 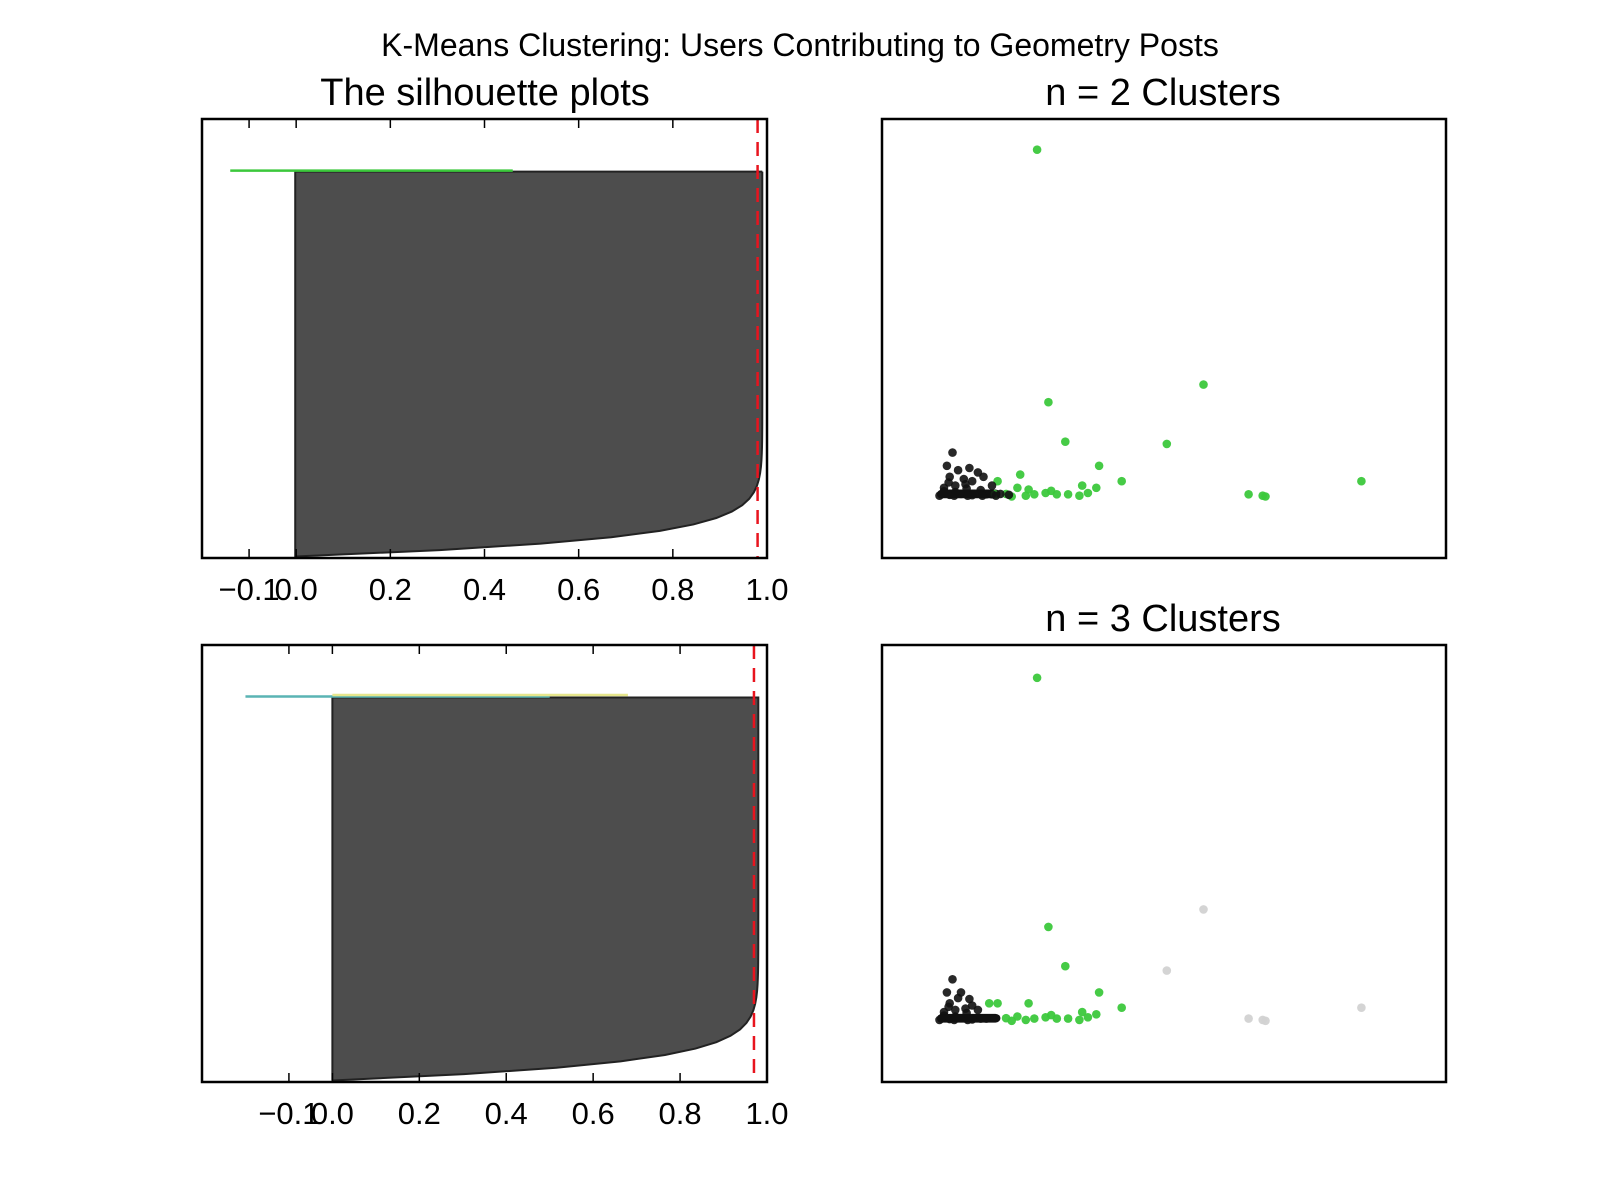 I want to click on scatter-2-title: n = 2 Clusters, so click(x=1163, y=93).